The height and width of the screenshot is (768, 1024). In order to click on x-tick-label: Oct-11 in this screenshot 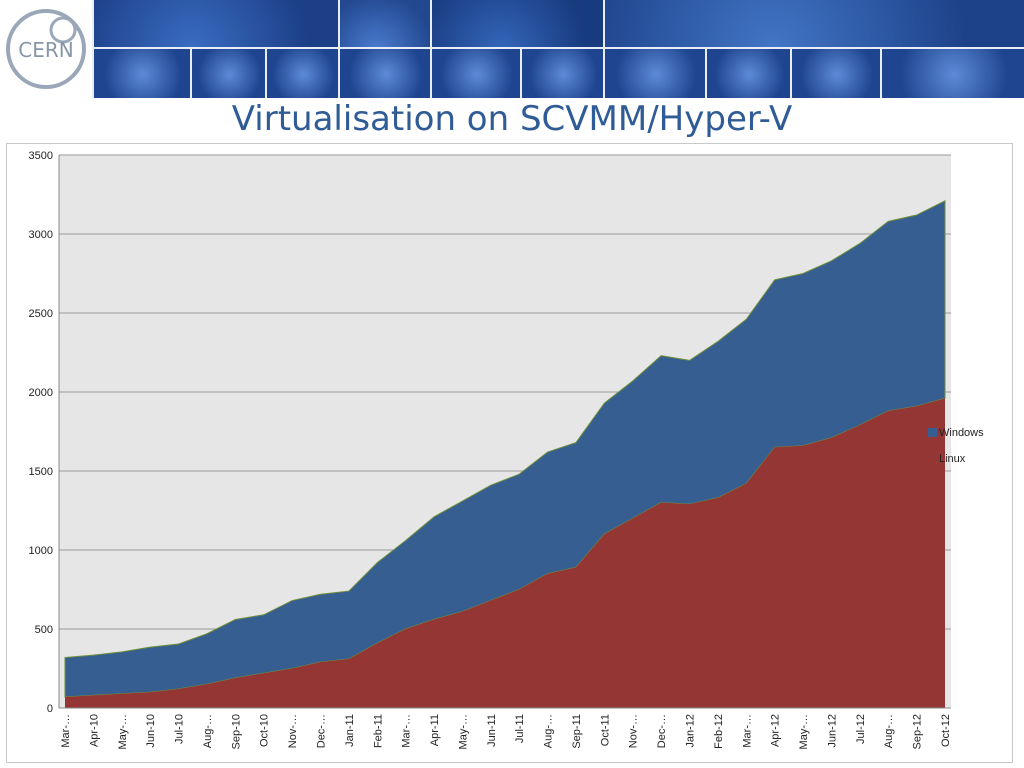, I will do `click(605, 730)`.